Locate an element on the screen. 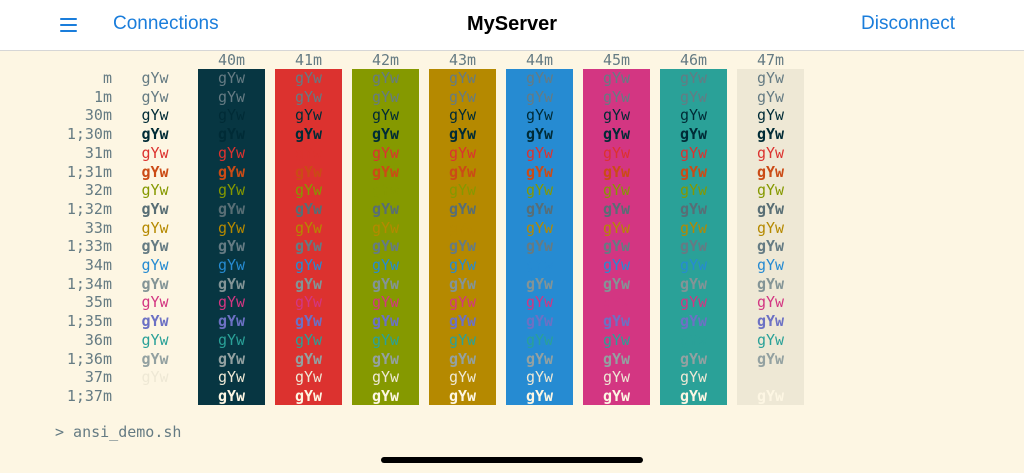  row-label: 1;36m is located at coordinates (89, 358).